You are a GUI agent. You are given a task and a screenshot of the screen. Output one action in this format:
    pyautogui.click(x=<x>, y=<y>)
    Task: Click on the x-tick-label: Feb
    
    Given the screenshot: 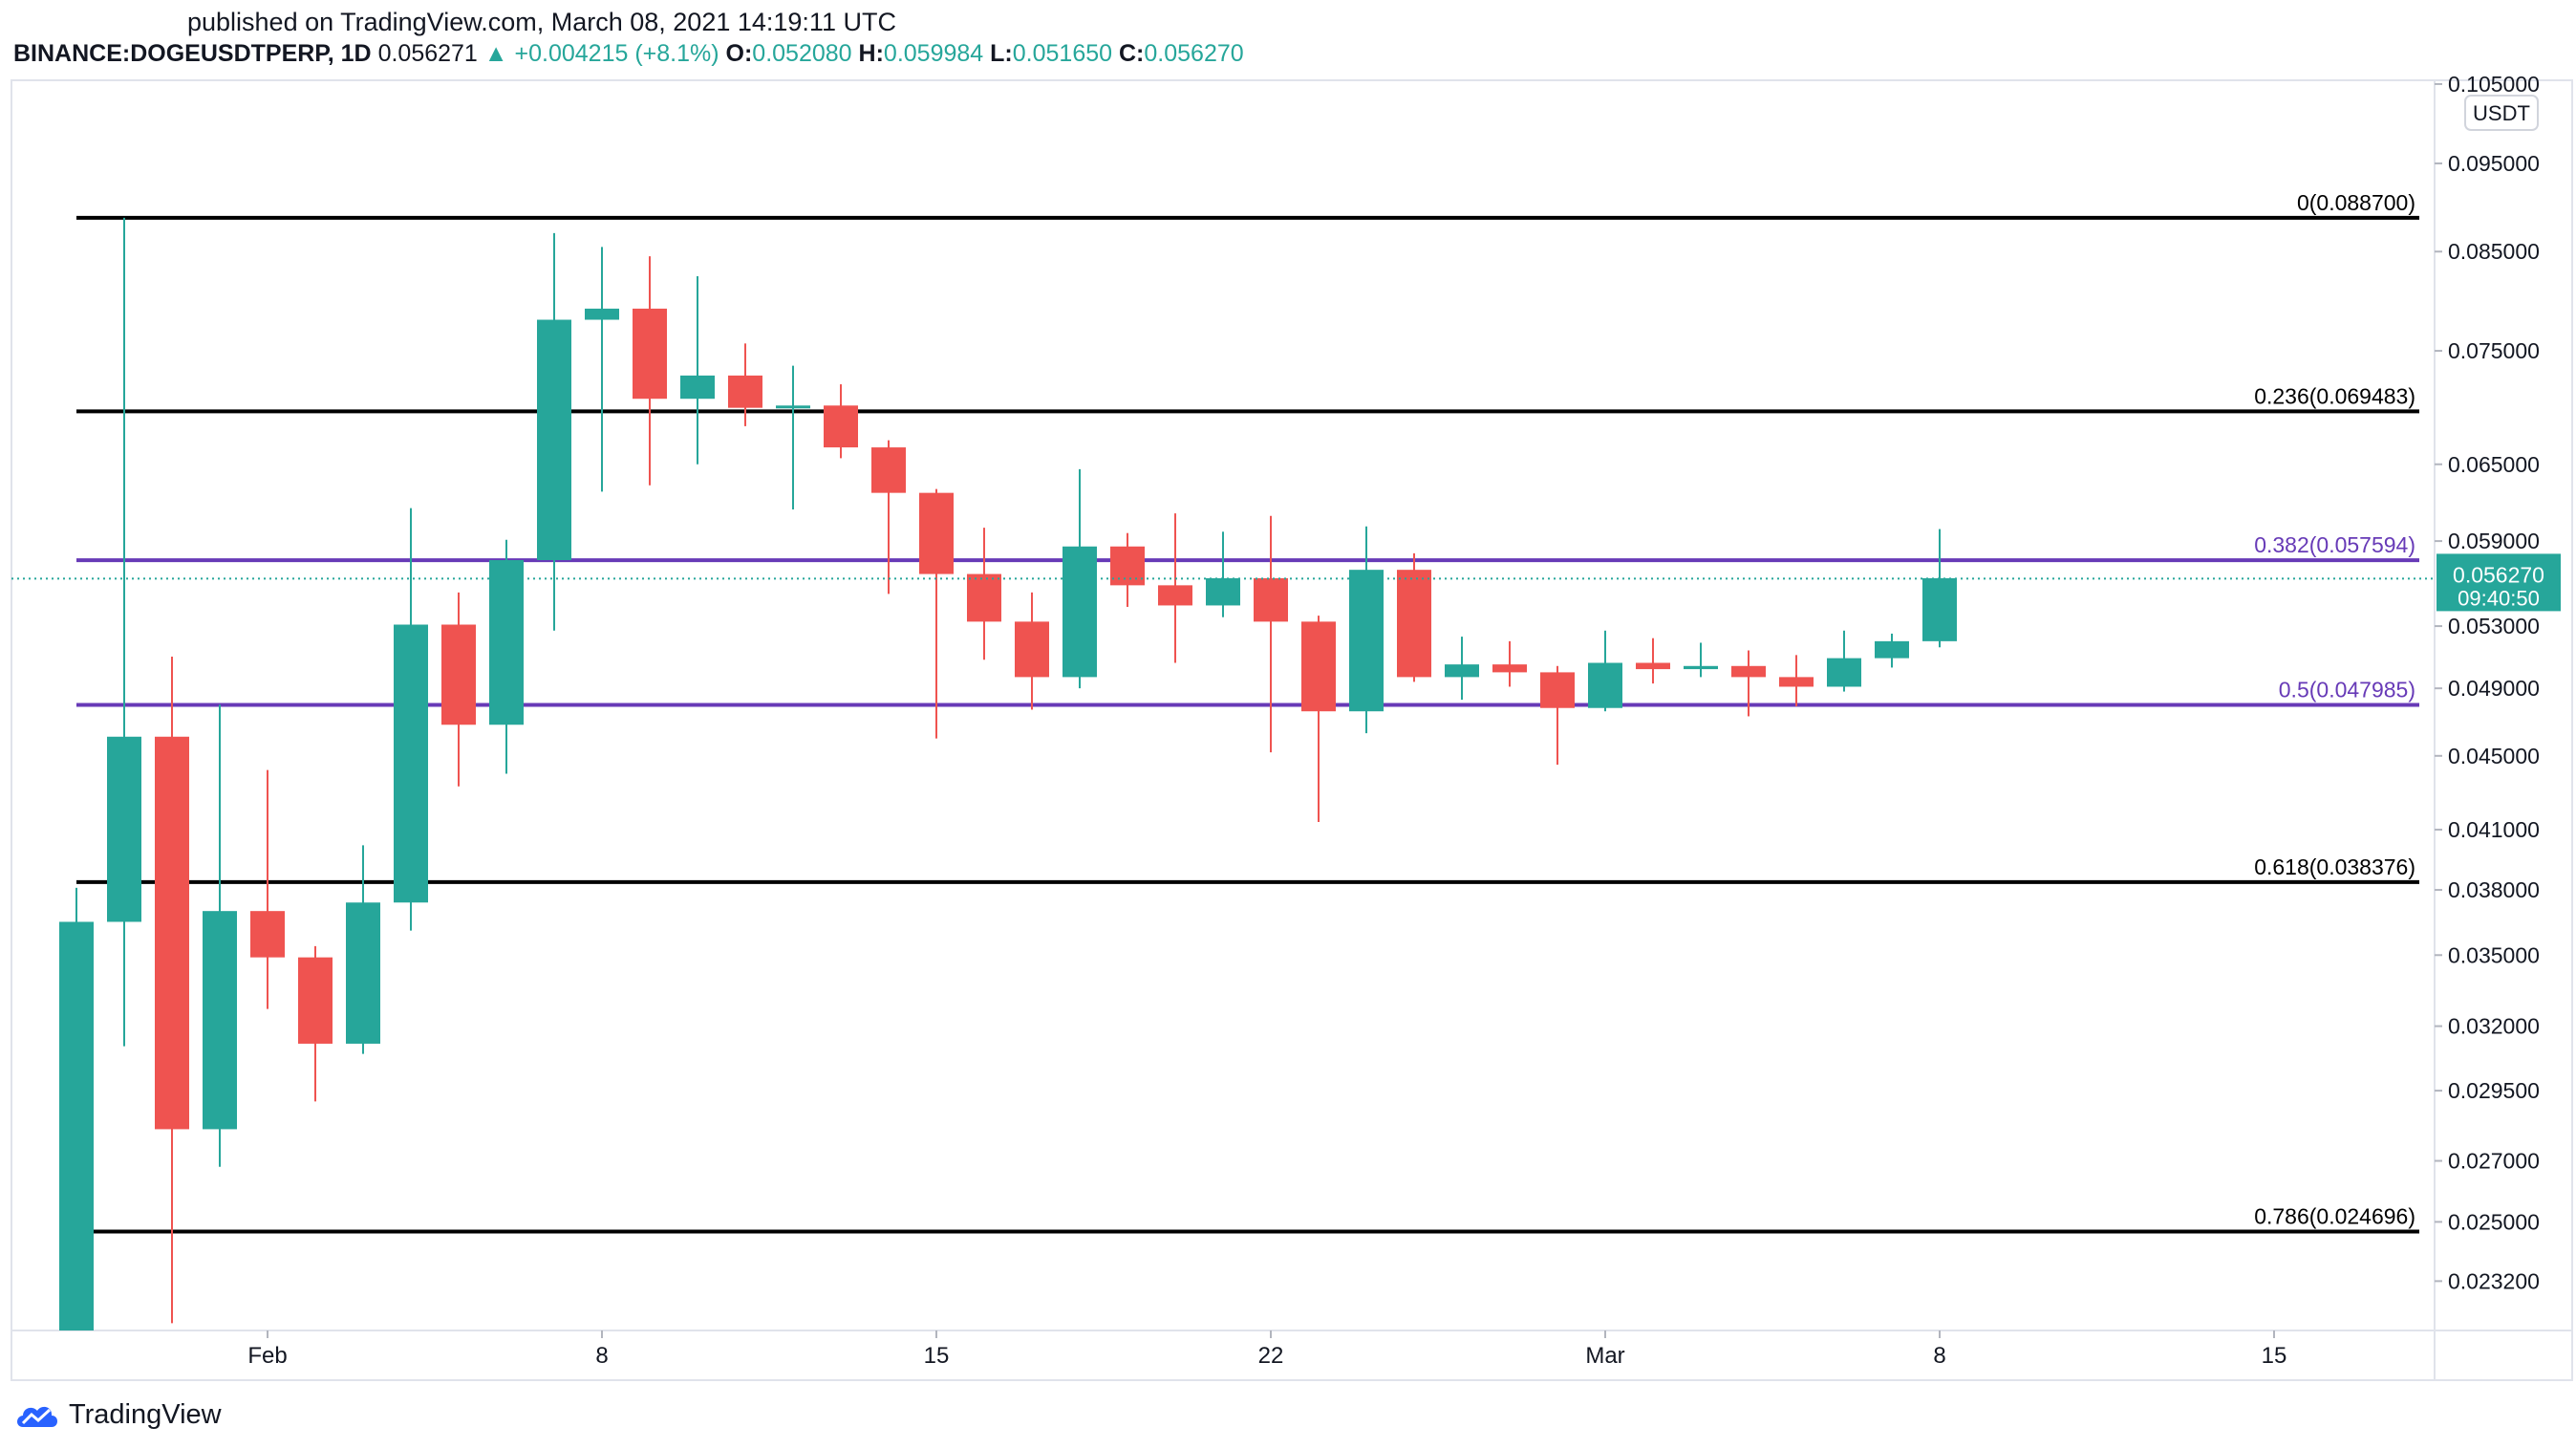 What is the action you would take?
    pyautogui.click(x=267, y=1356)
    